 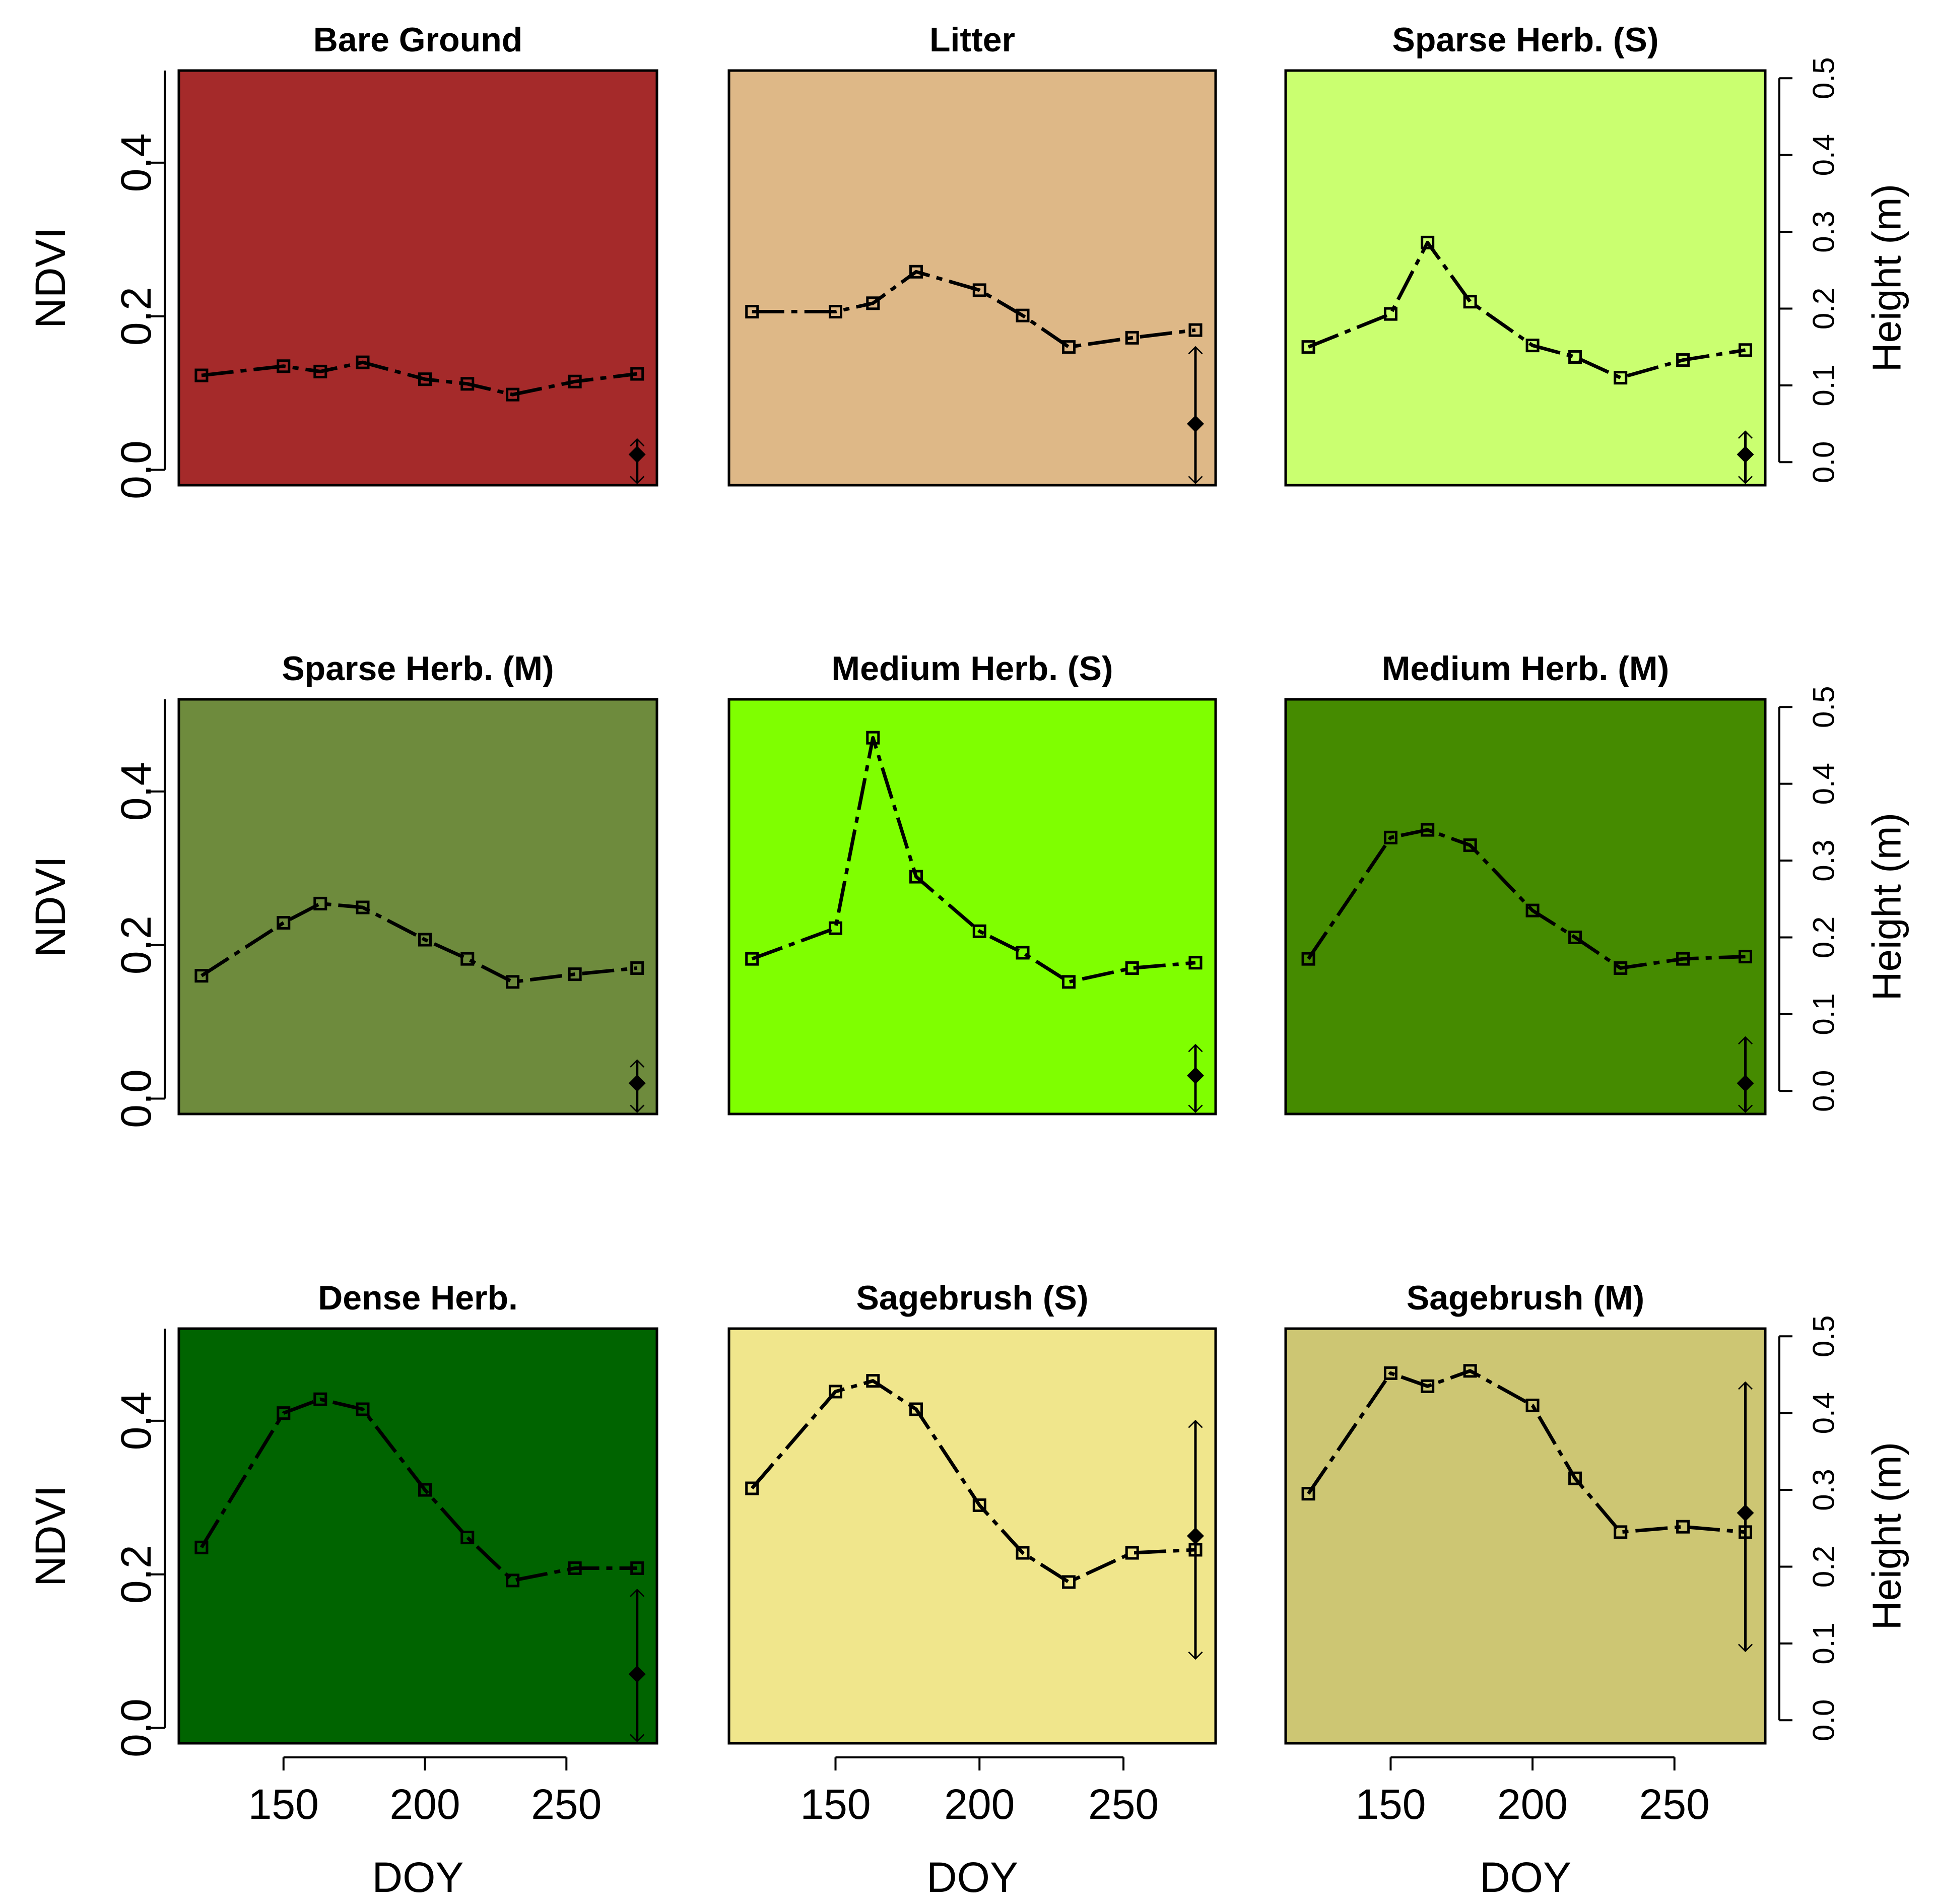 I want to click on panel-title: Sagebrush (M), so click(x=1526, y=1298).